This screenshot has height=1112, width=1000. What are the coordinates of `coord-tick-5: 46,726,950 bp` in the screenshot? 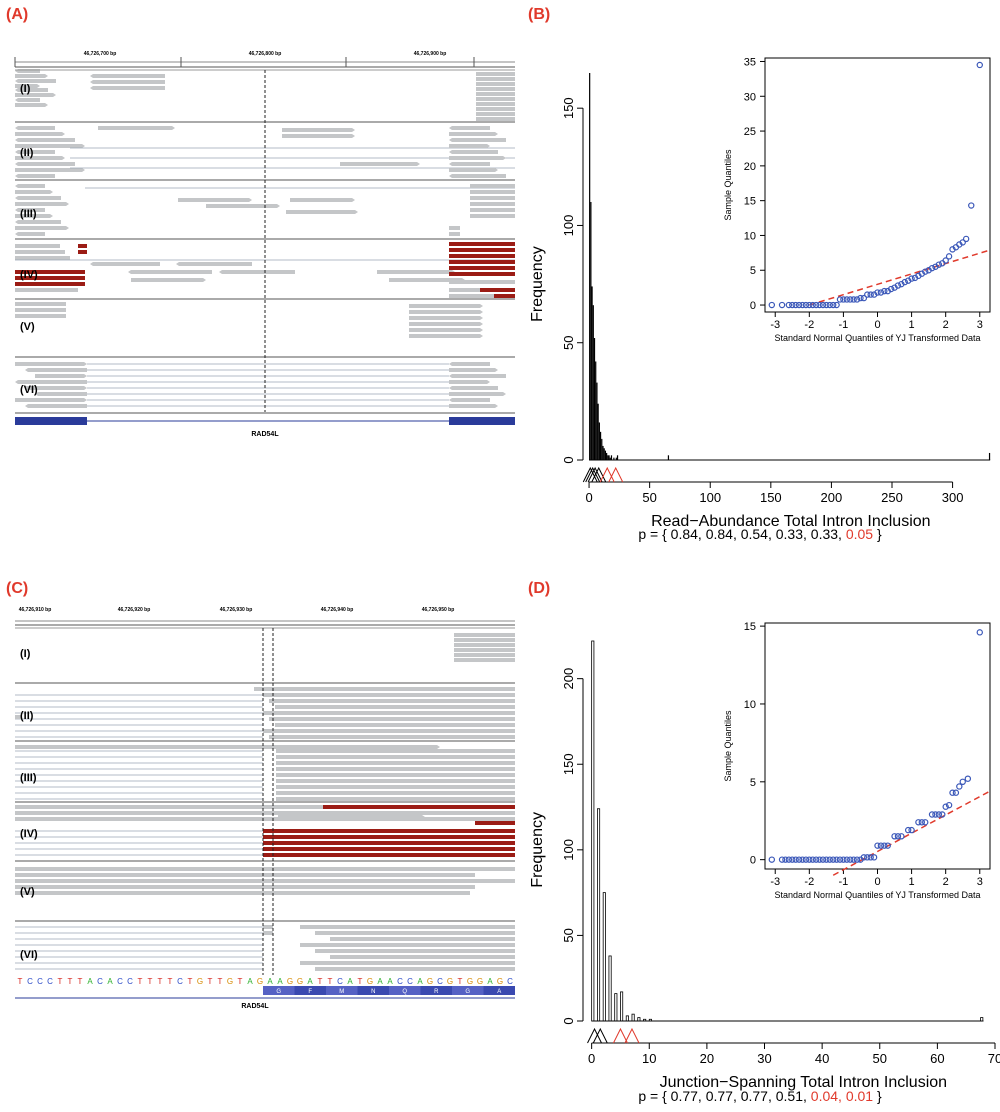 It's located at (438, 610).